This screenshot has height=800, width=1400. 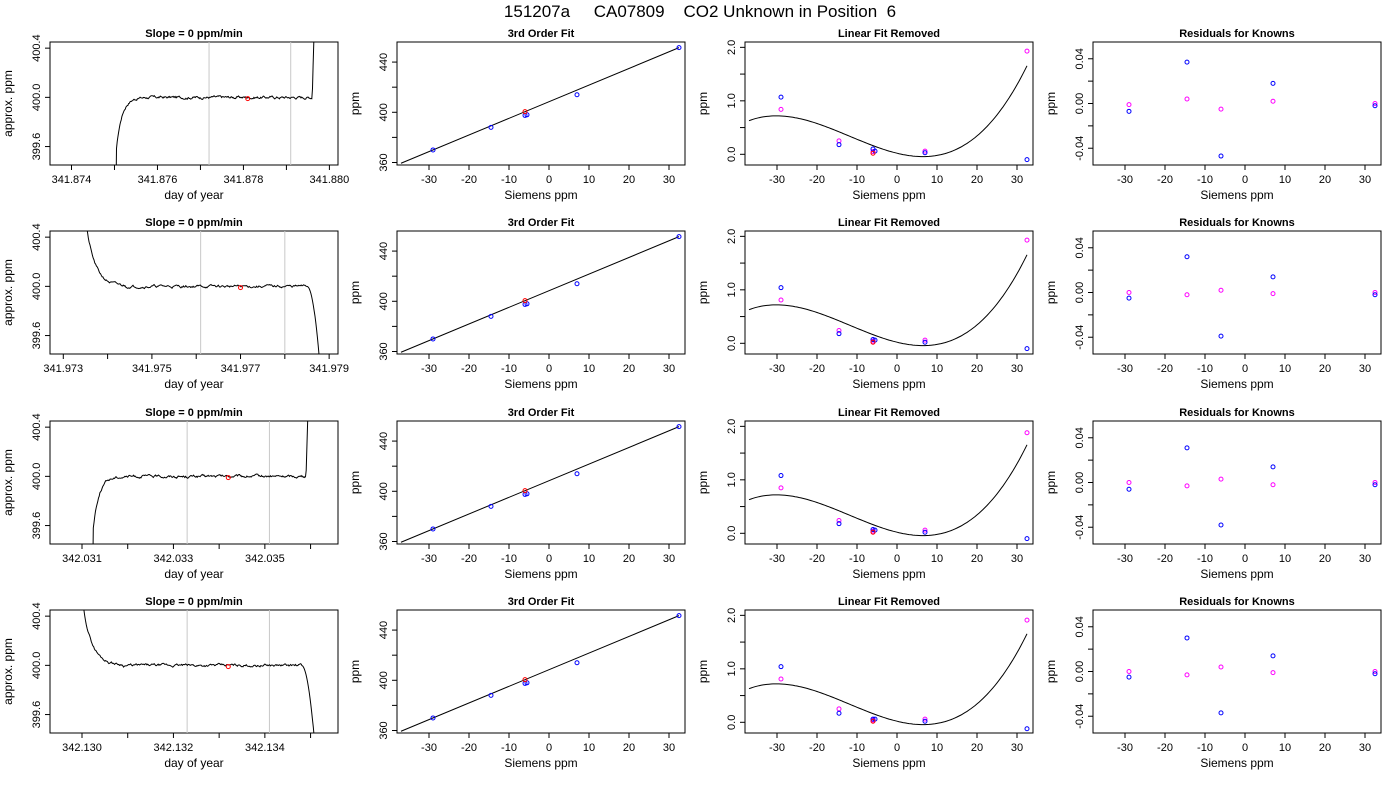 I want to click on x-tick-label: 342.132, so click(x=174, y=748).